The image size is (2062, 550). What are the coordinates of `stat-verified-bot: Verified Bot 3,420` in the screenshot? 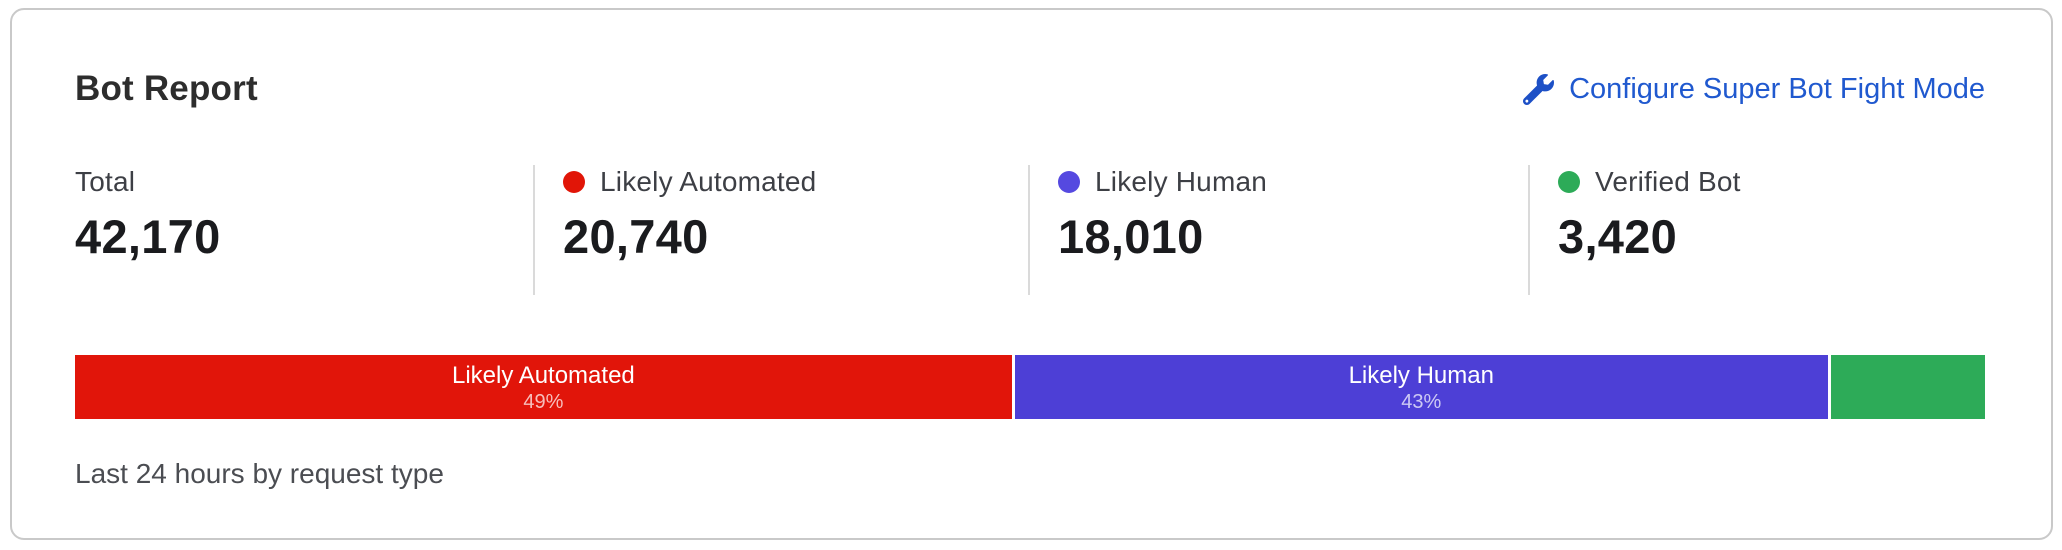 It's located at (1756, 230).